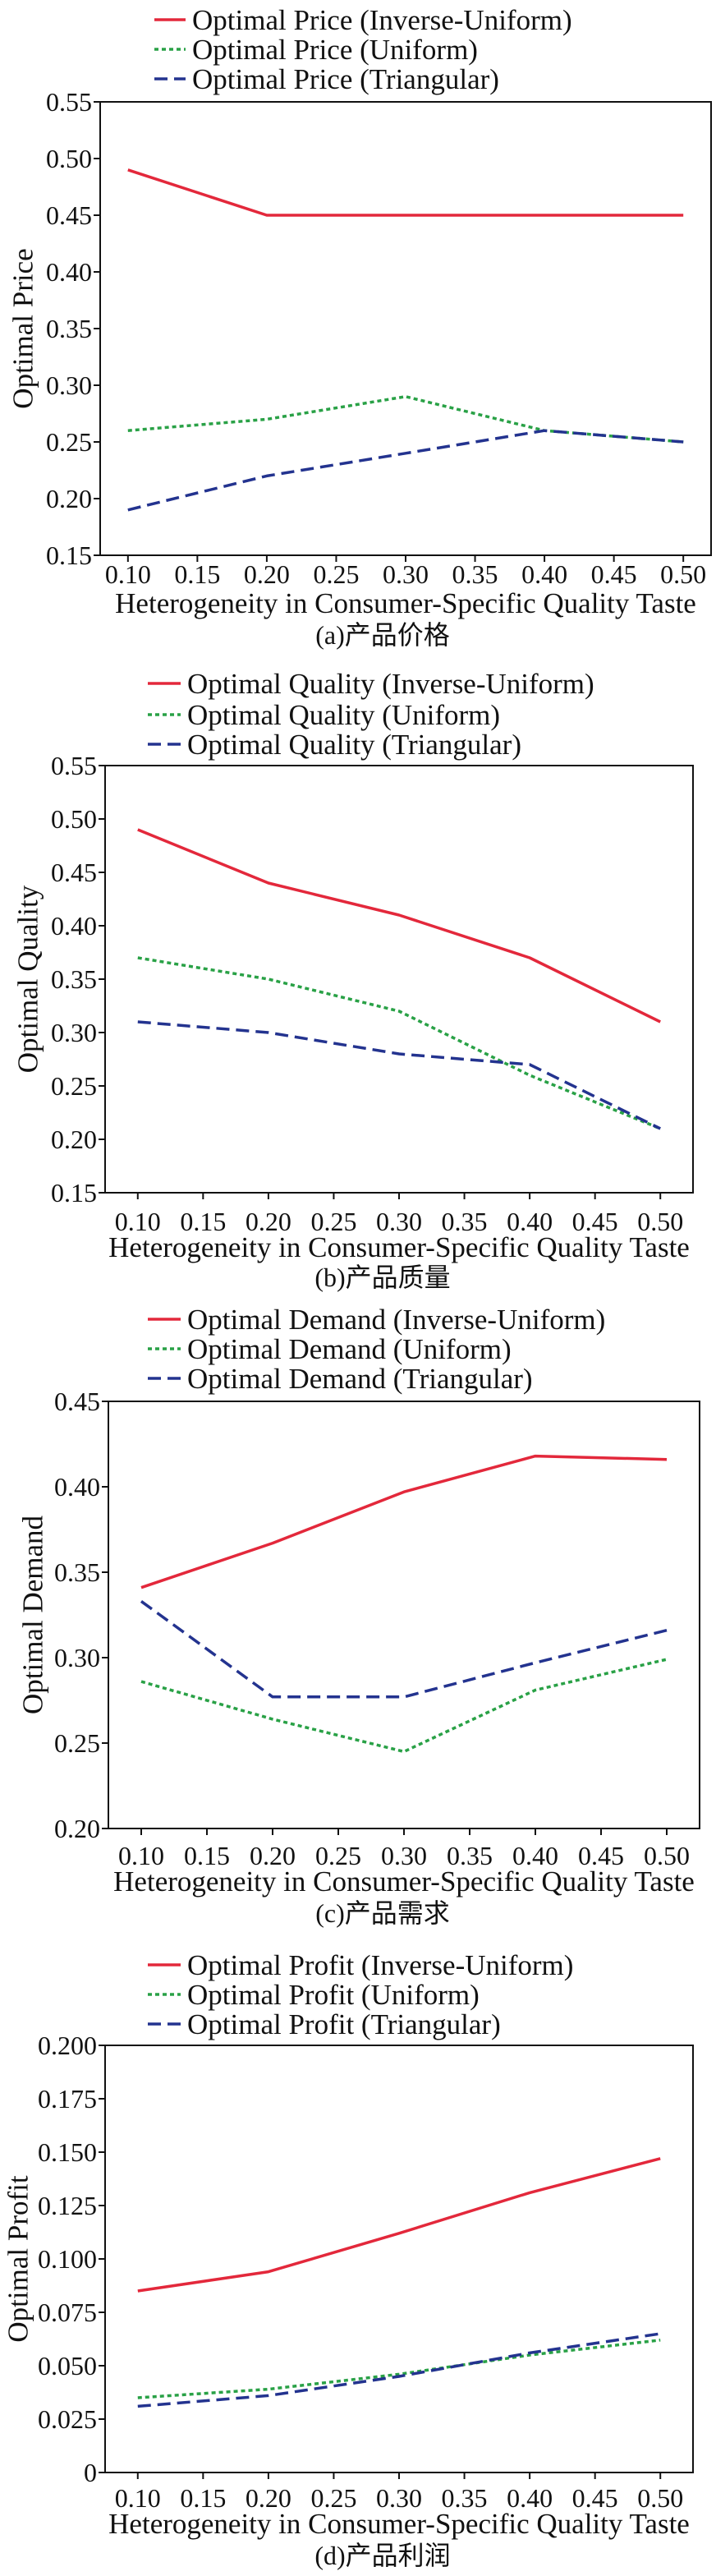  Describe the element at coordinates (67, 2312) in the screenshot. I see `y-tick-label: 0.075` at that location.